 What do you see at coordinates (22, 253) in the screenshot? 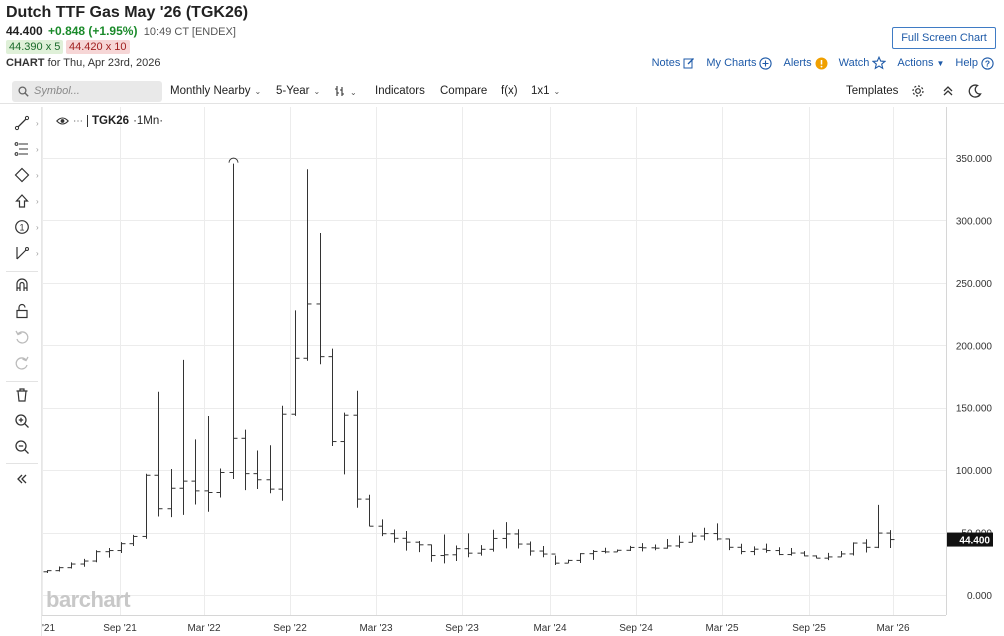
I see `measure-icon` at bounding box center [22, 253].